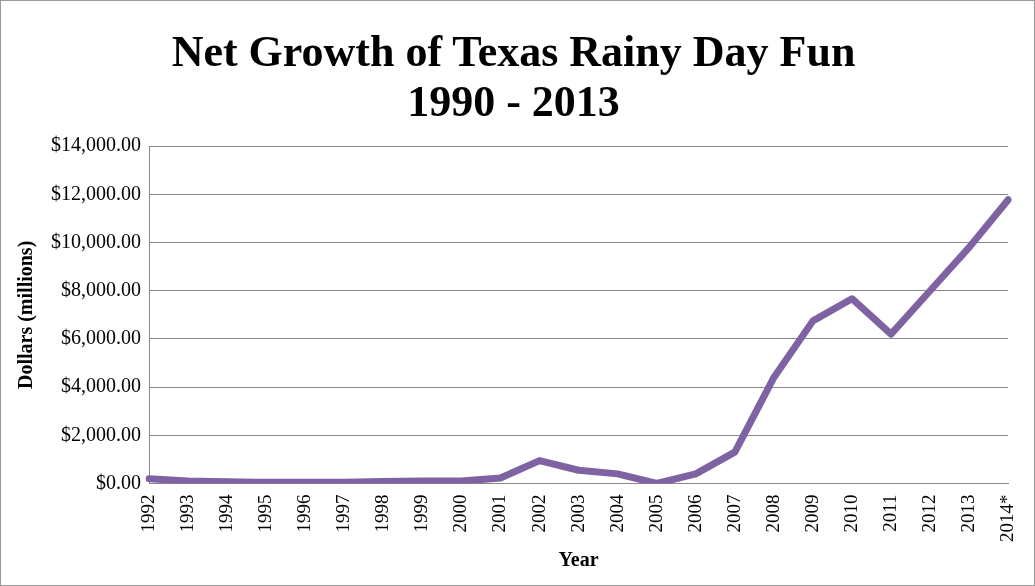 Image resolution: width=1035 pixels, height=586 pixels. I want to click on x-tick-label: 2012, so click(929, 513).